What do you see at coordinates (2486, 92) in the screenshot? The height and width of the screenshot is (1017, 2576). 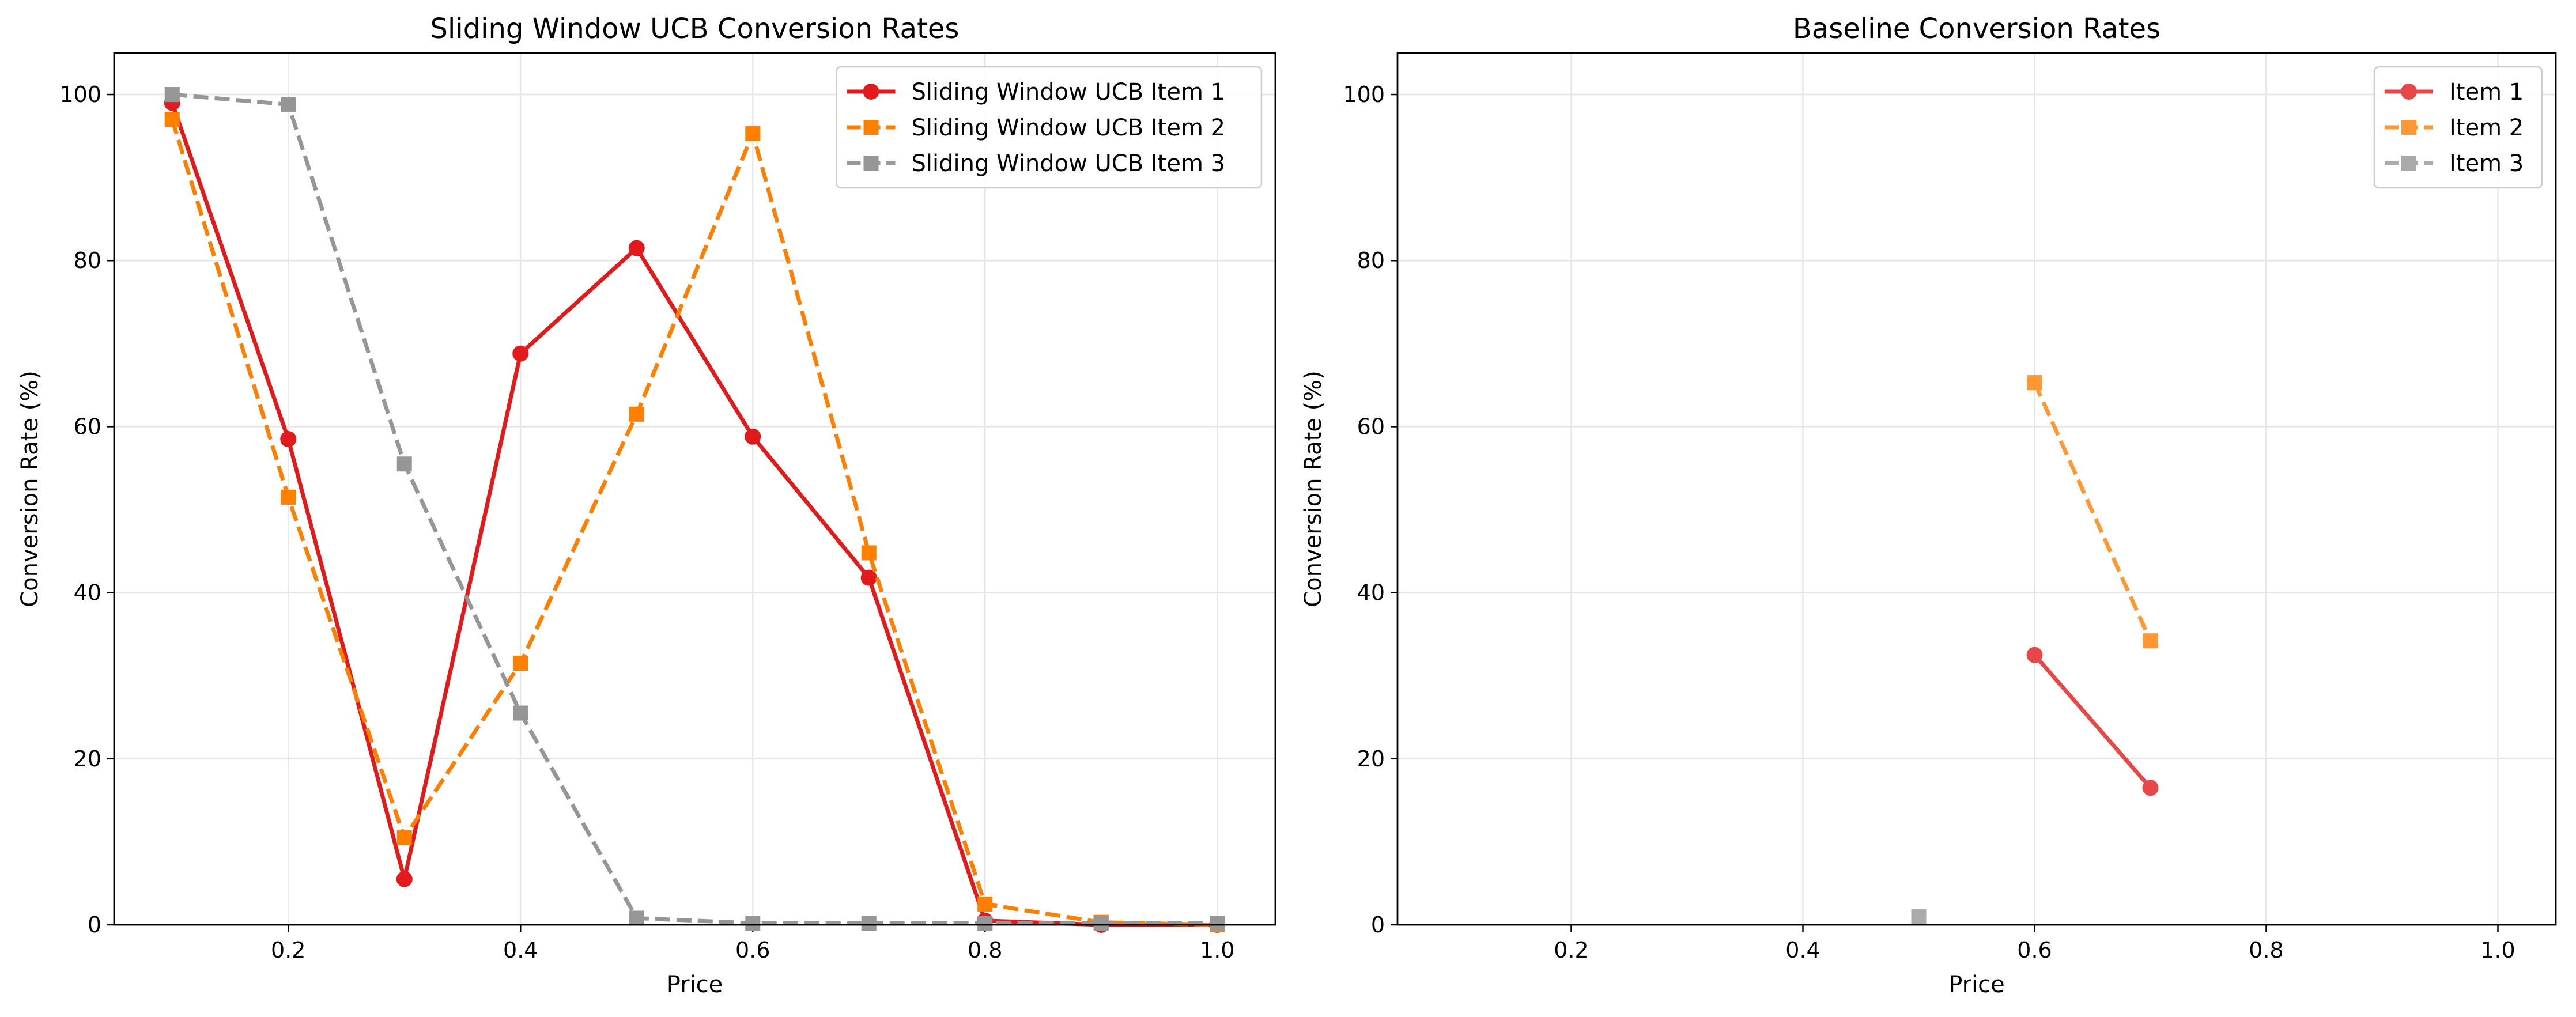 I see `legend-label: Item 1` at bounding box center [2486, 92].